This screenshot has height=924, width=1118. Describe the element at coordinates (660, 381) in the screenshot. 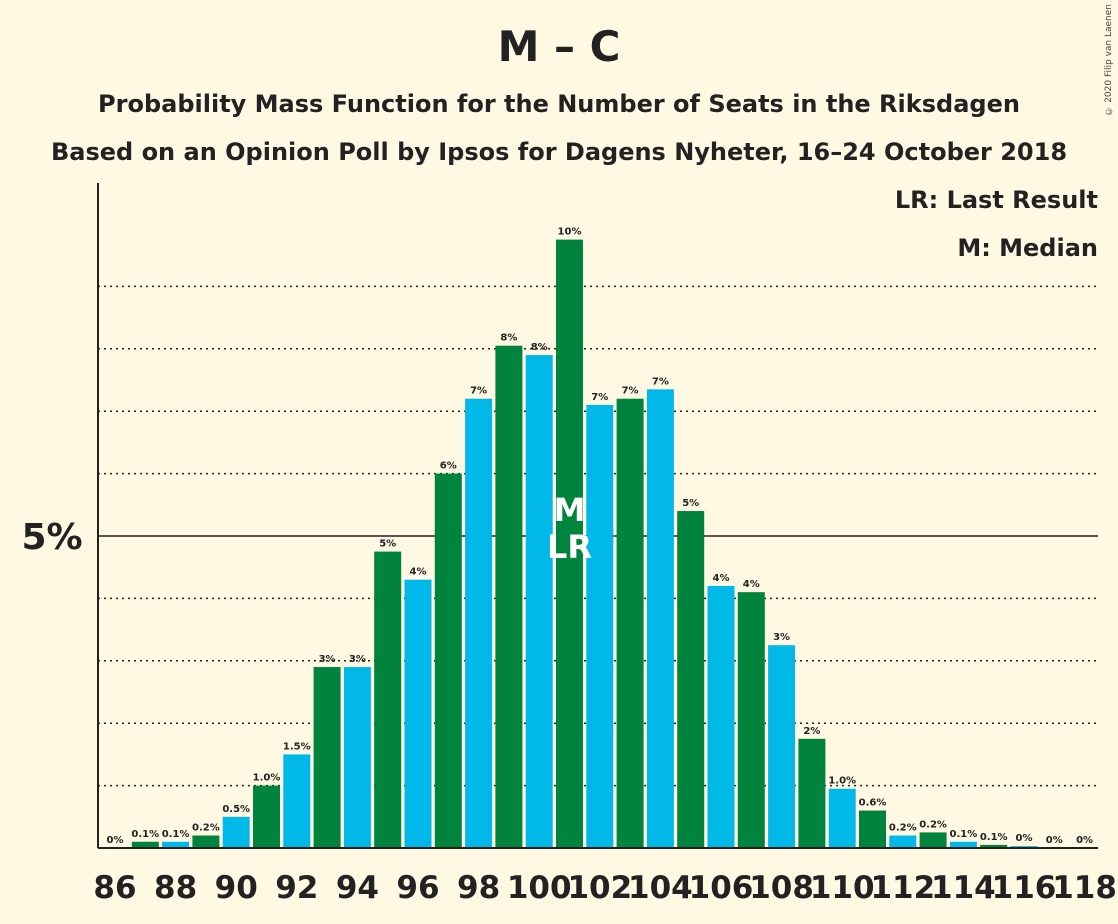

I see `data-label-seat-104: 7%` at that location.